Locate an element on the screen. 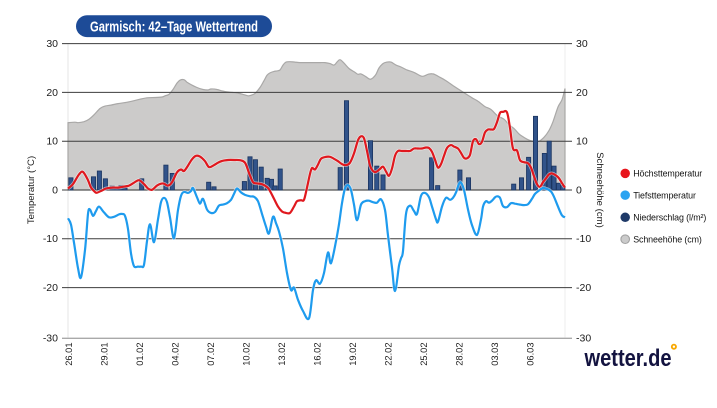 The width and height of the screenshot is (717, 408). svg-text: 25.02 is located at coordinates (424, 354).